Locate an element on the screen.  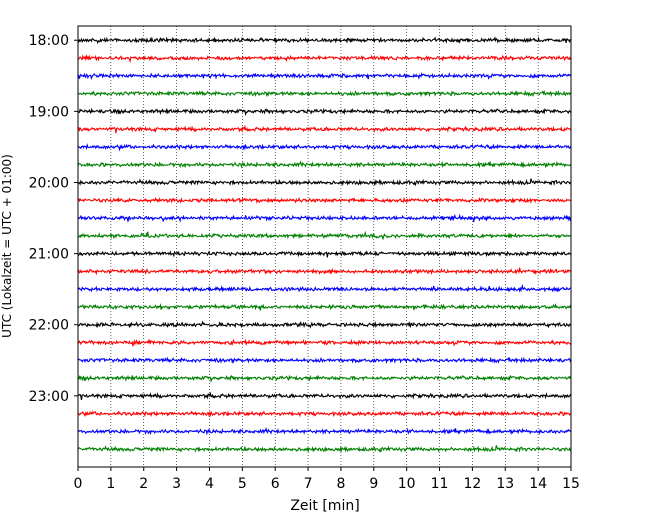
y-tick-label: 20:00 is located at coordinates (49, 183).